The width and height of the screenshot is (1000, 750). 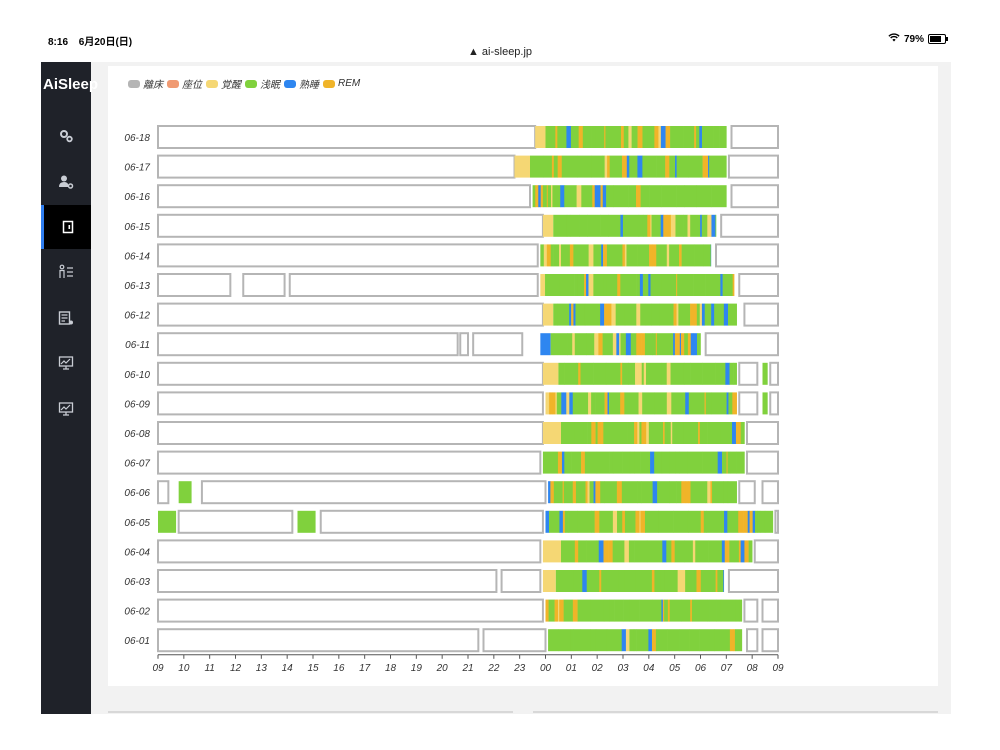 What do you see at coordinates (493, 668) in the screenshot?
I see `x-tick-label: 22` at bounding box center [493, 668].